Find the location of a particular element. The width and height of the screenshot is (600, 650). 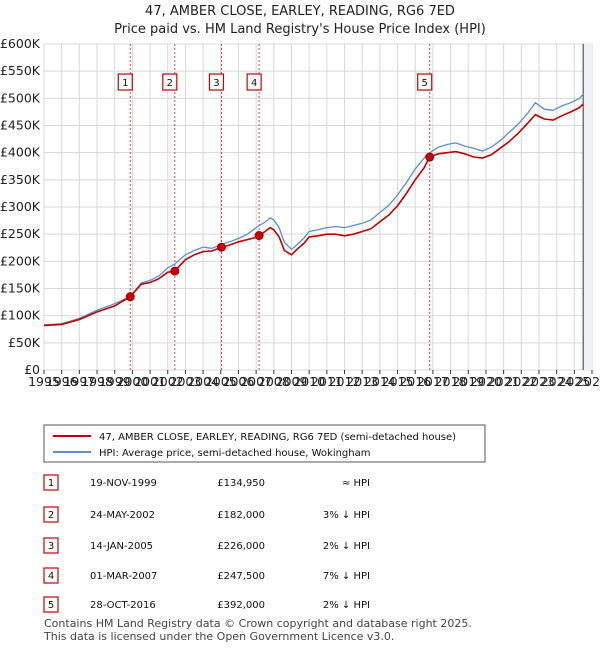

y-tick-label: £300K is located at coordinates (20, 206).